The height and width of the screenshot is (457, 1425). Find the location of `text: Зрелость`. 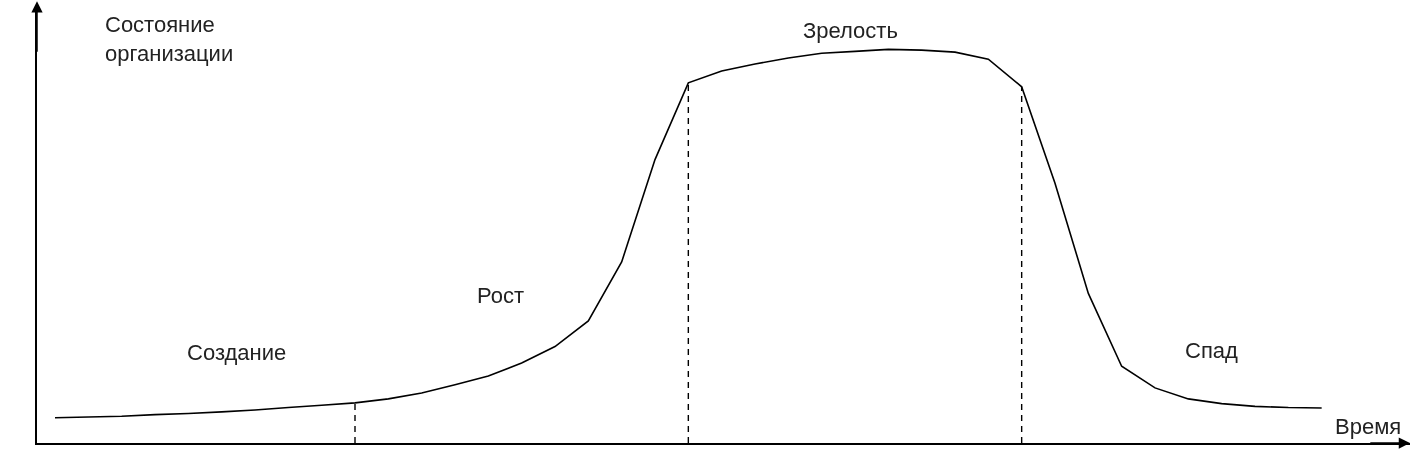

text: Зрелость is located at coordinates (850, 30).